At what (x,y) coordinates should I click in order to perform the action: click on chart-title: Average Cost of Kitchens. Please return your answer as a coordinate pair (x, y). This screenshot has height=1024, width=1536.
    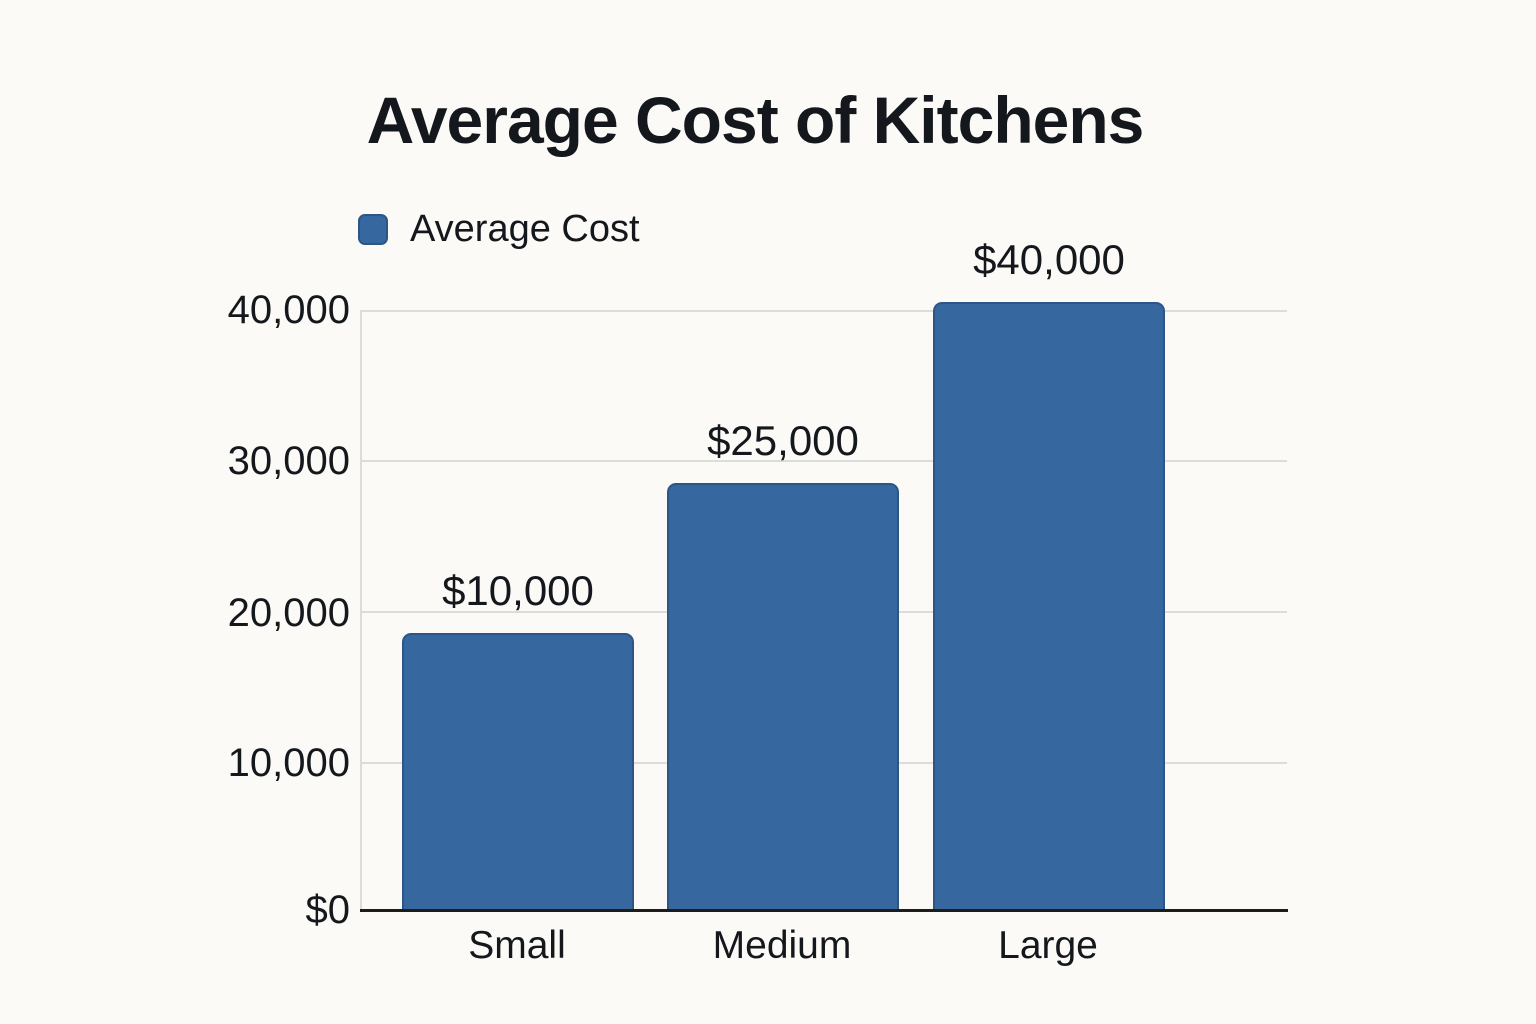
    Looking at the image, I should click on (755, 120).